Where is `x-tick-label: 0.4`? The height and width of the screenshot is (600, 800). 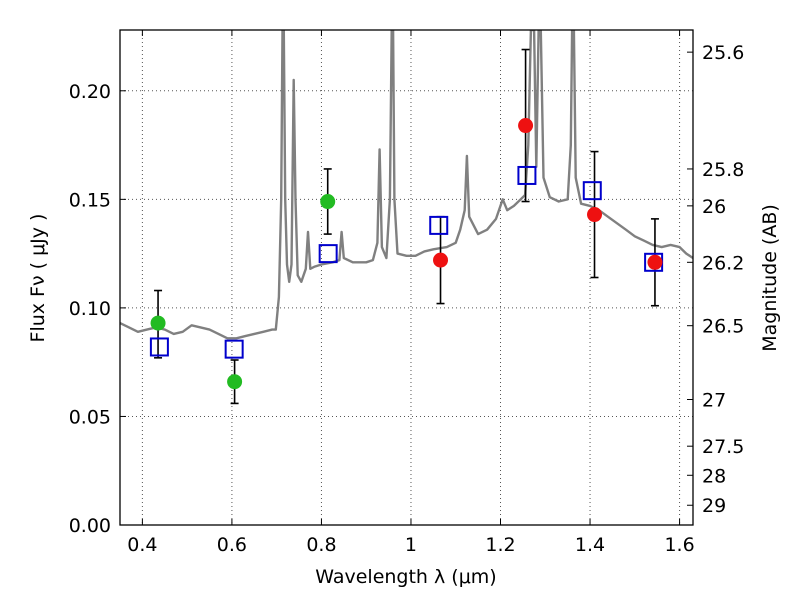
x-tick-label: 0.4 is located at coordinates (142, 545).